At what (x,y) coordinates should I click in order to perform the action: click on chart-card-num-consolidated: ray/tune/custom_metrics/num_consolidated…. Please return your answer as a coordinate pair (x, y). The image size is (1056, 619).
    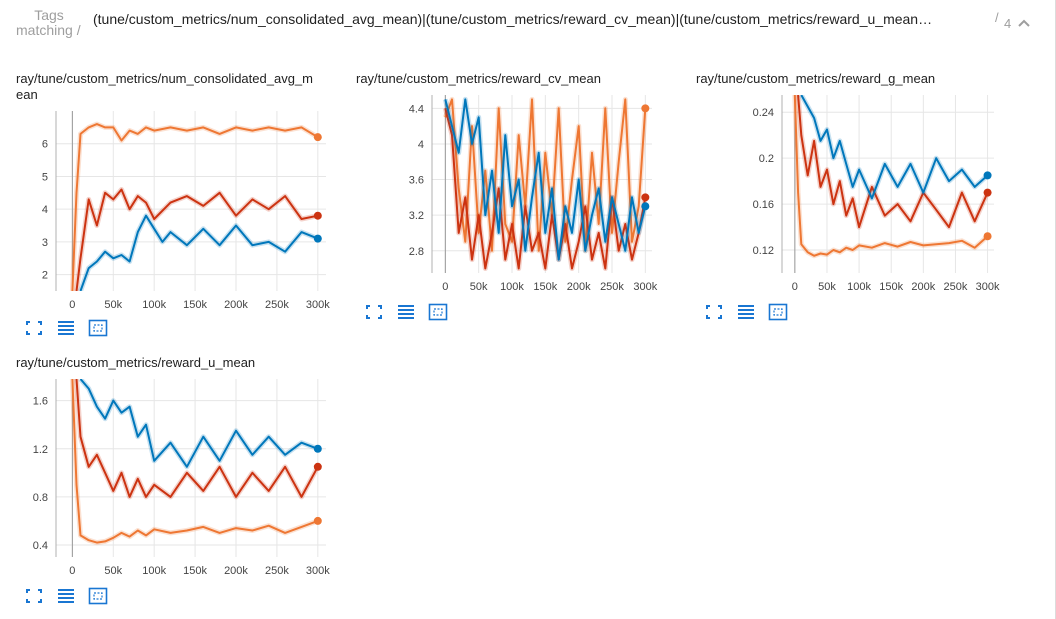
    Looking at the image, I should click on (181, 209).